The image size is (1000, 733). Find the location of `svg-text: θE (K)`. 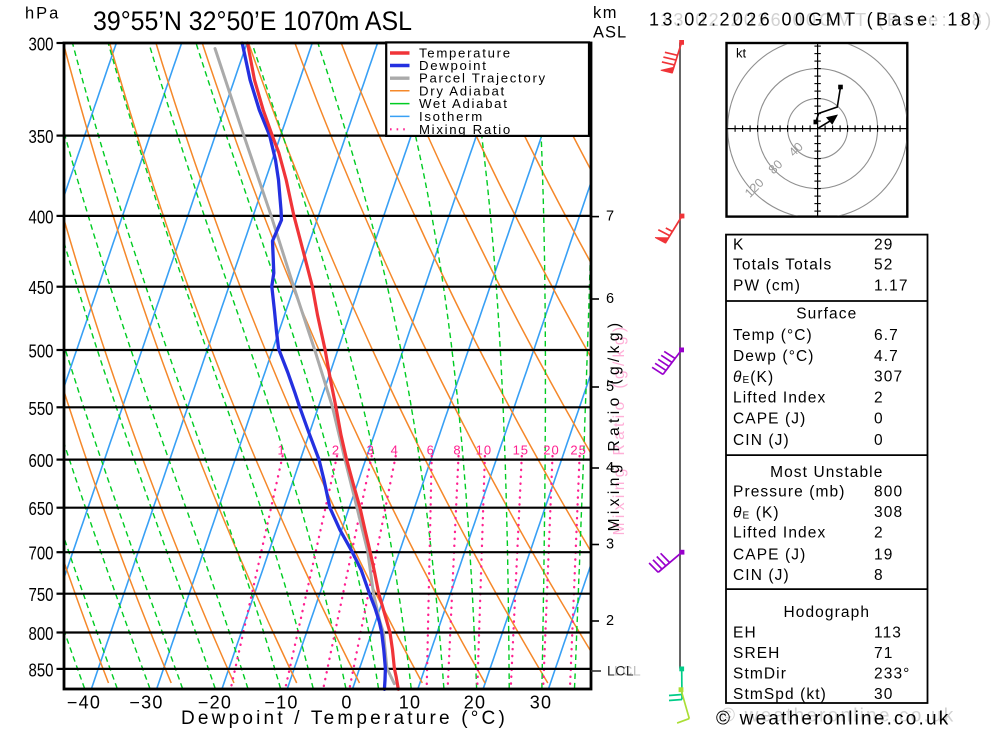

svg-text: θE (K) is located at coordinates (756, 512).